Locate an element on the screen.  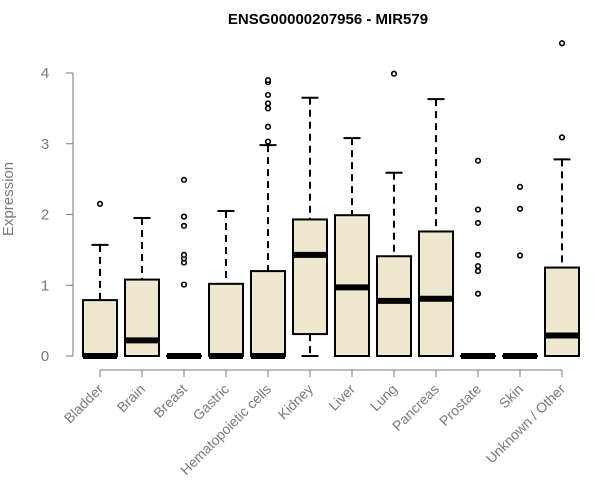
x-tick-label-9: Prostate is located at coordinates (460, 405).